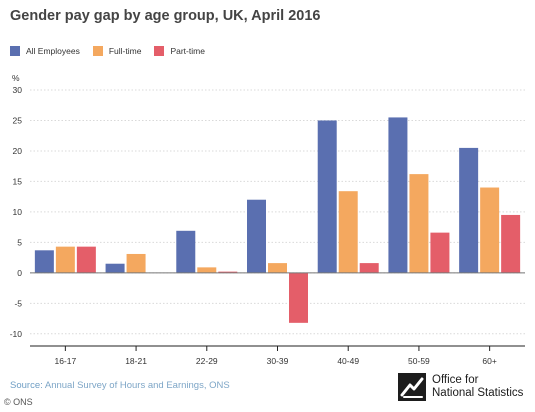  Describe the element at coordinates (478, 393) in the screenshot. I see `ons-logo-line-2: National Statistics` at that location.